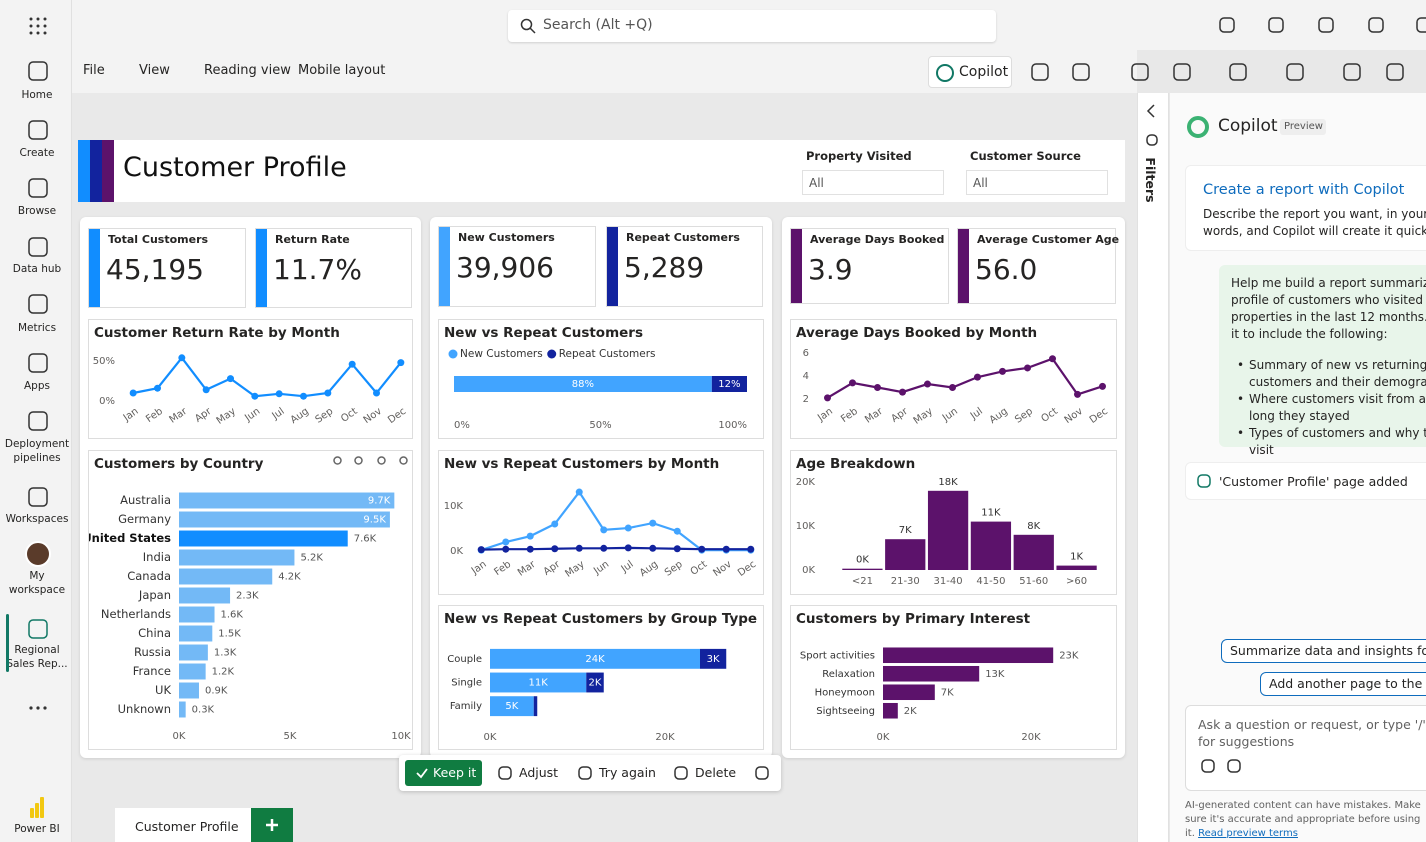 The height and width of the screenshot is (842, 1426). What do you see at coordinates (806, 526) in the screenshot?
I see `y-tick-label: 10K` at bounding box center [806, 526].